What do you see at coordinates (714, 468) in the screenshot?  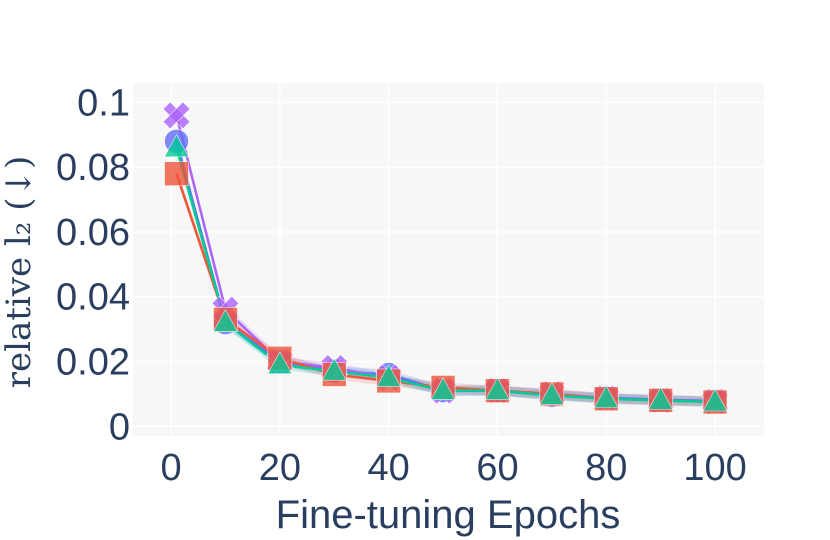 I see `x-tick-label: 100` at bounding box center [714, 468].